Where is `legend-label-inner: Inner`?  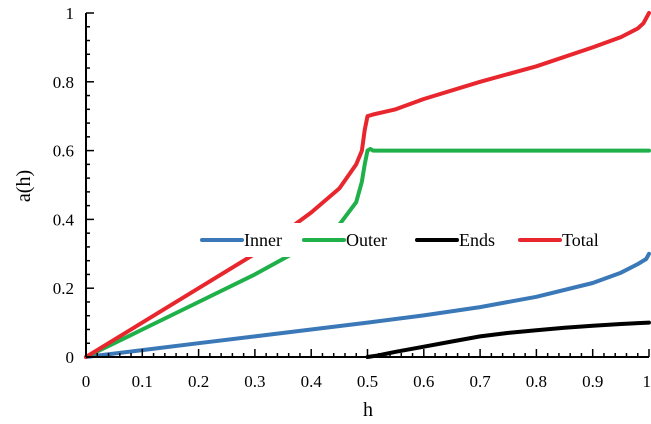 legend-label-inner: Inner is located at coordinates (263, 240).